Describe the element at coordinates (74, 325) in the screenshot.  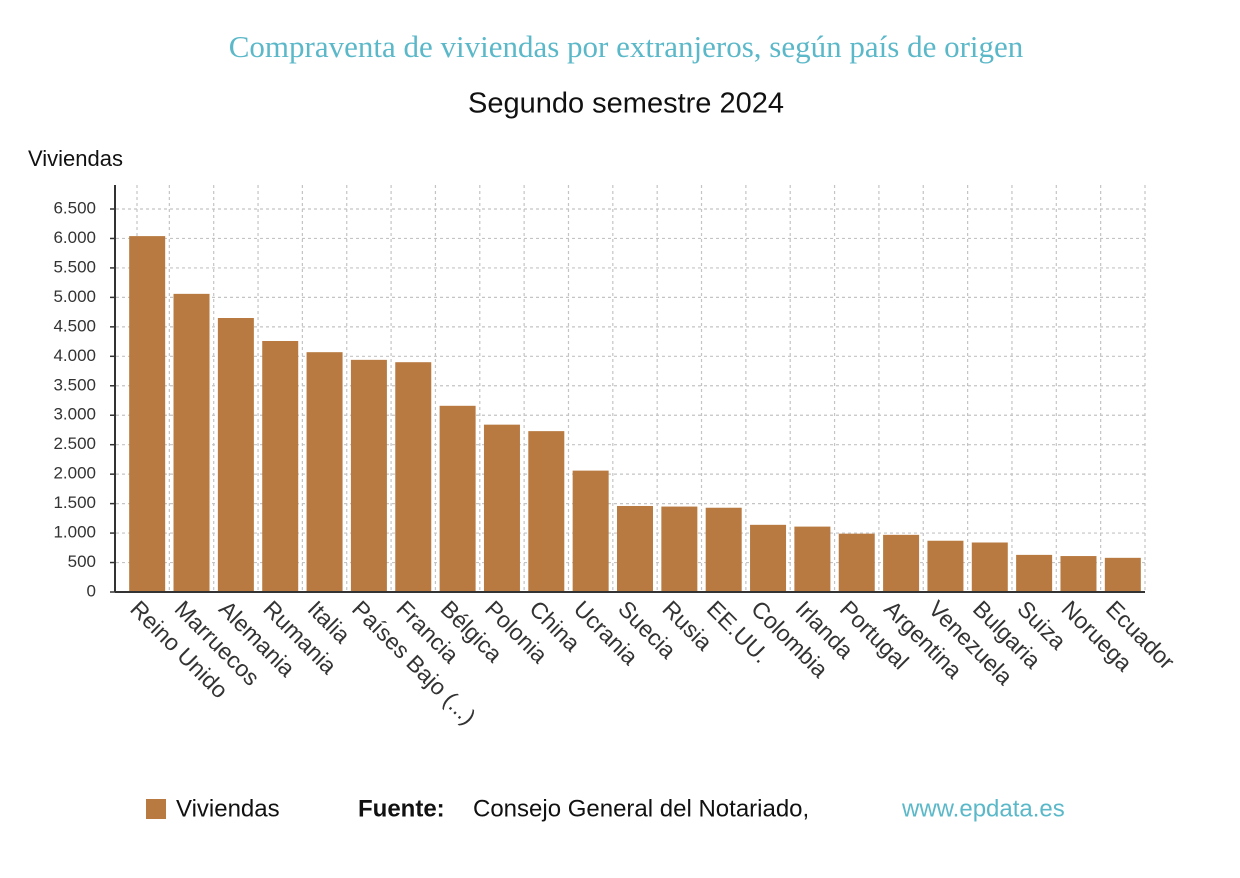
I see `y-tick-label: 4.500` at that location.